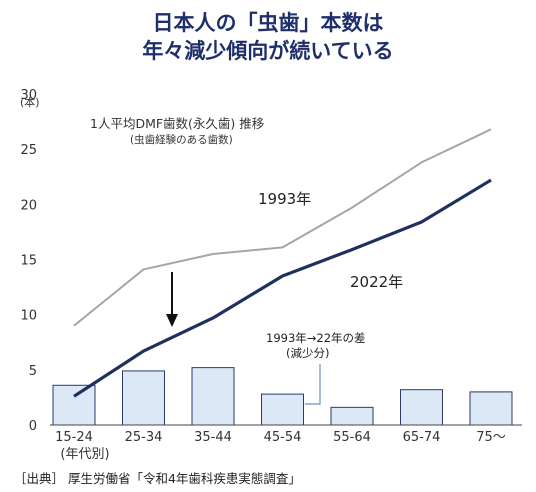 Image resolution: width=536 pixels, height=492 pixels. Describe the element at coordinates (181, 139) in the screenshot. I see `annotation-subtitle: (虫歯経験のある歯数)` at that location.